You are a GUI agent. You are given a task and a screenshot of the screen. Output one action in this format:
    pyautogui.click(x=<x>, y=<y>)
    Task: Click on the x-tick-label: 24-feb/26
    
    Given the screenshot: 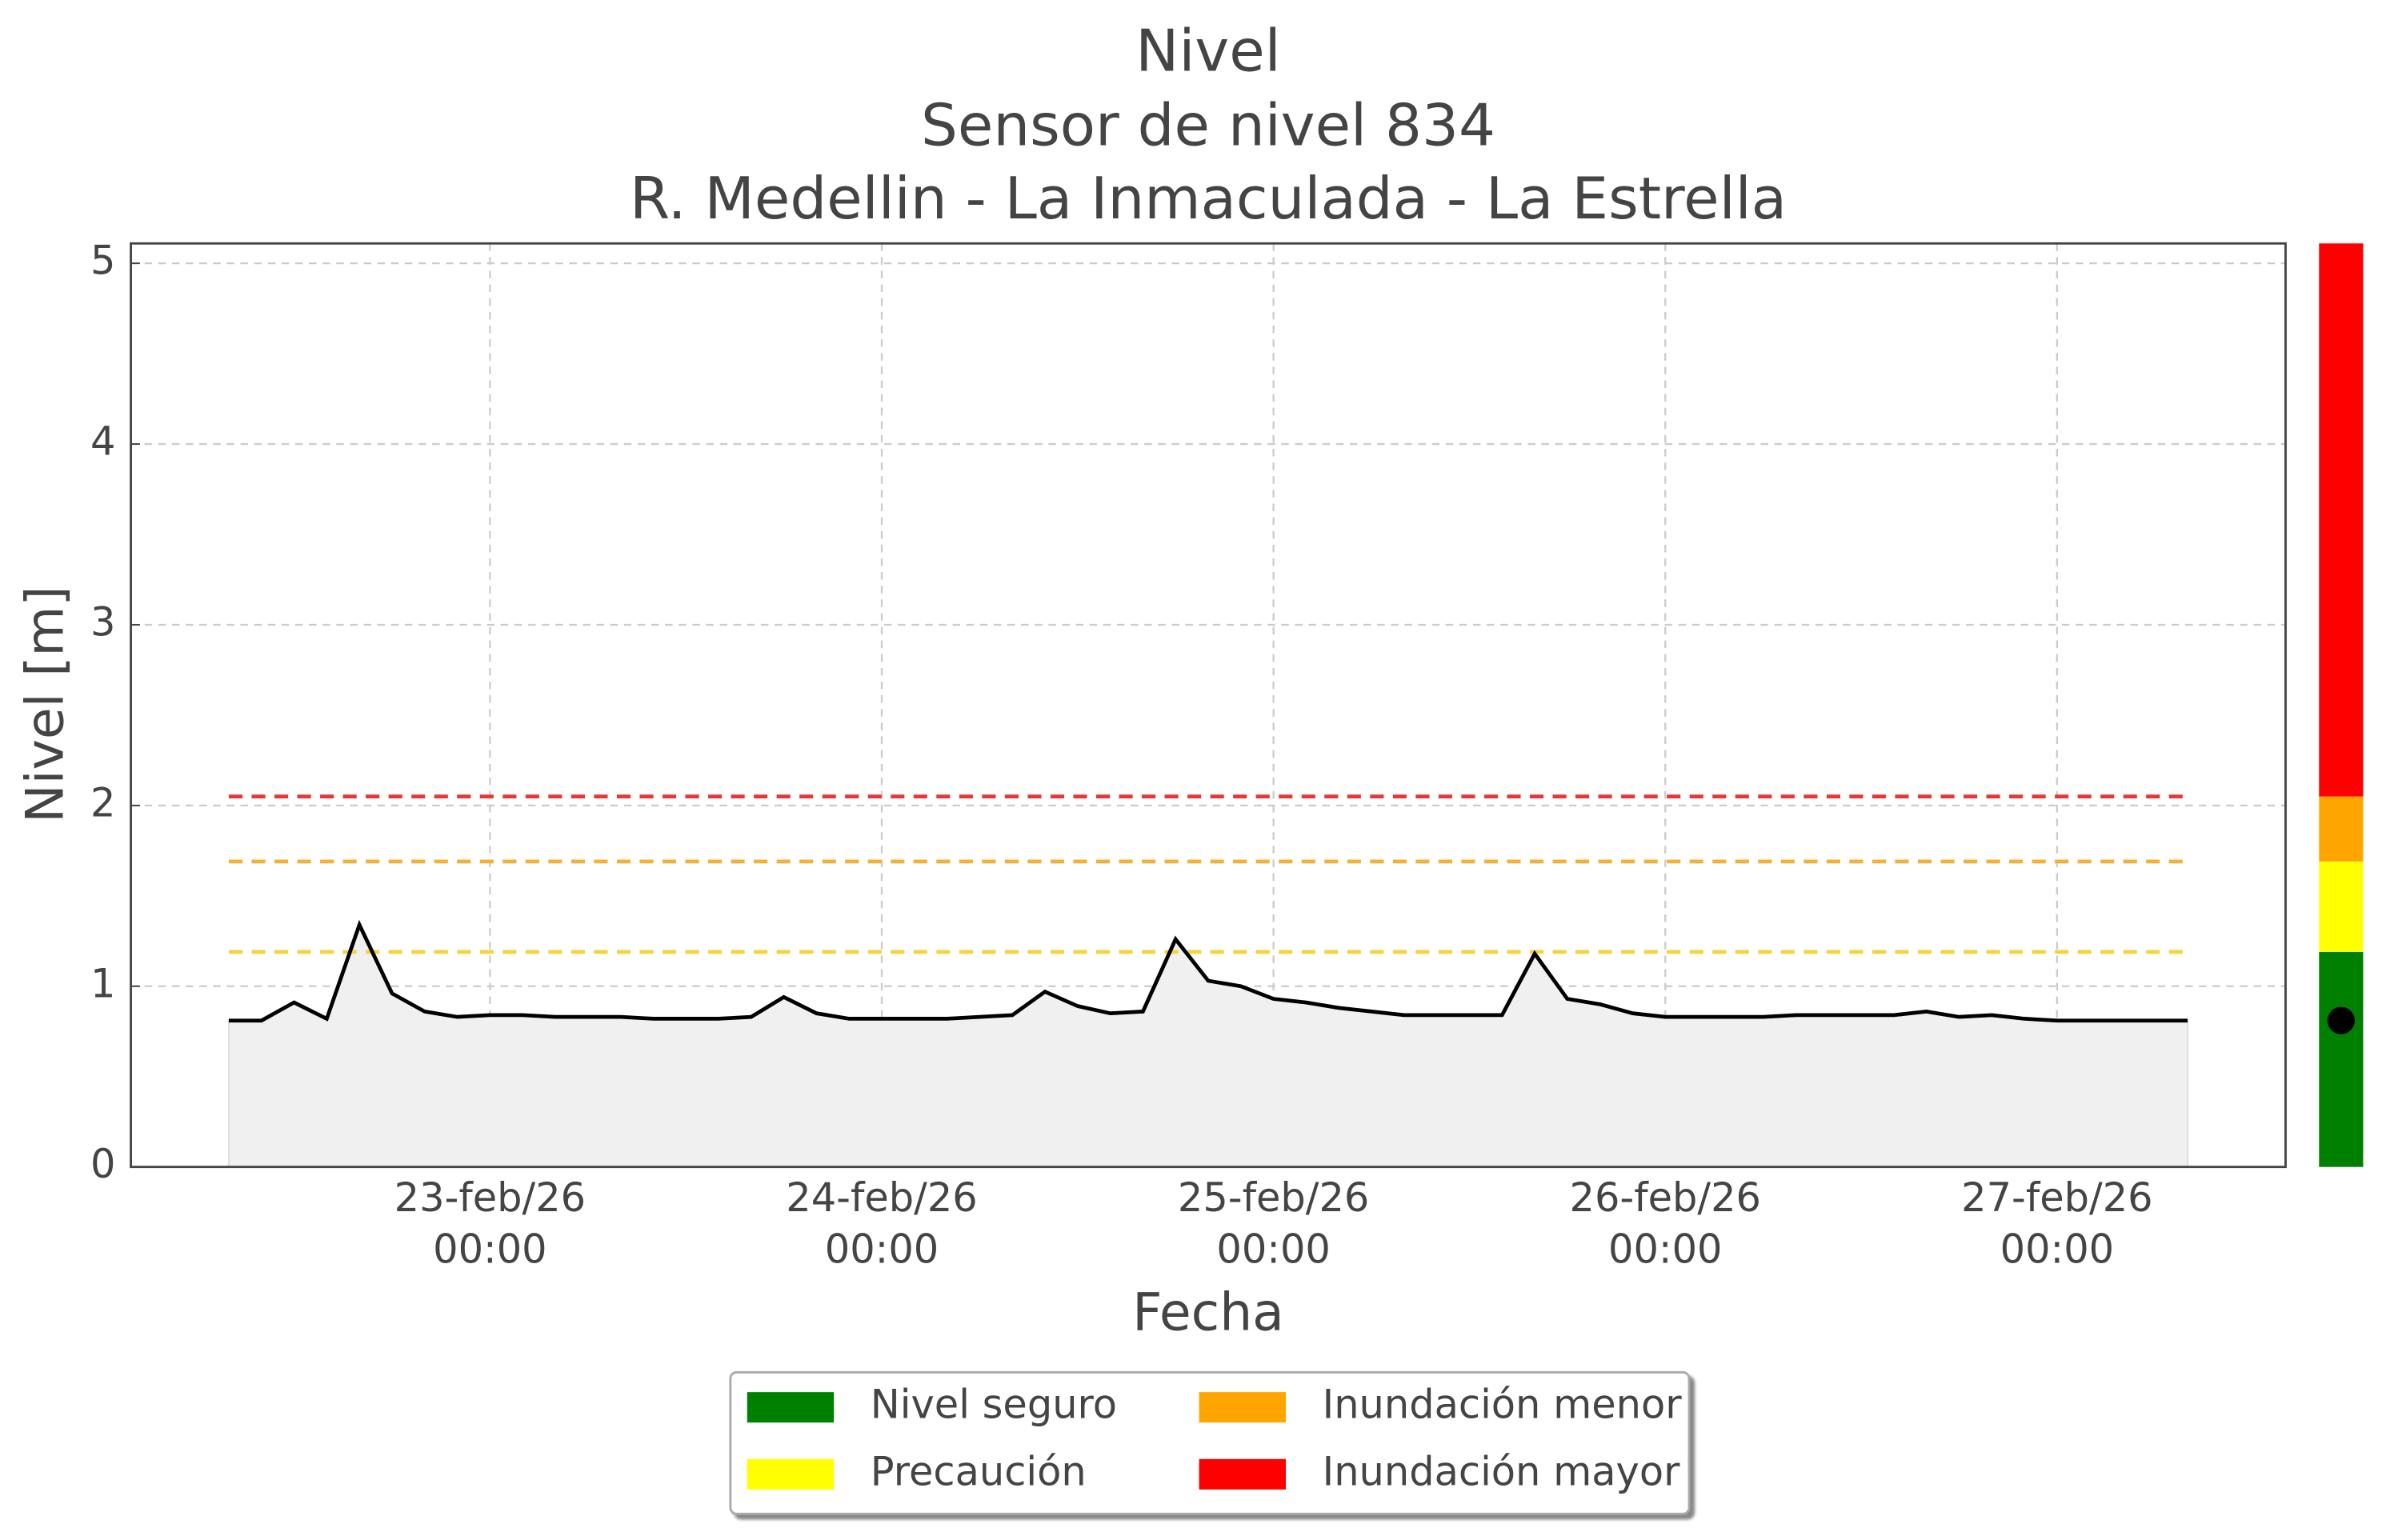 What is the action you would take?
    pyautogui.click(x=882, y=1197)
    